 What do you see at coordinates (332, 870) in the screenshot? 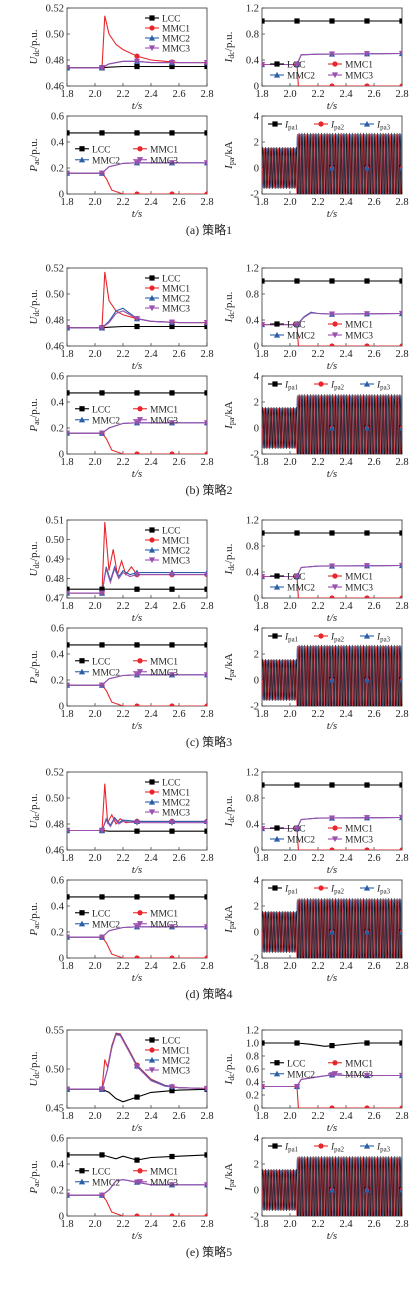
I see `x-axis-label: t/s` at bounding box center [332, 870].